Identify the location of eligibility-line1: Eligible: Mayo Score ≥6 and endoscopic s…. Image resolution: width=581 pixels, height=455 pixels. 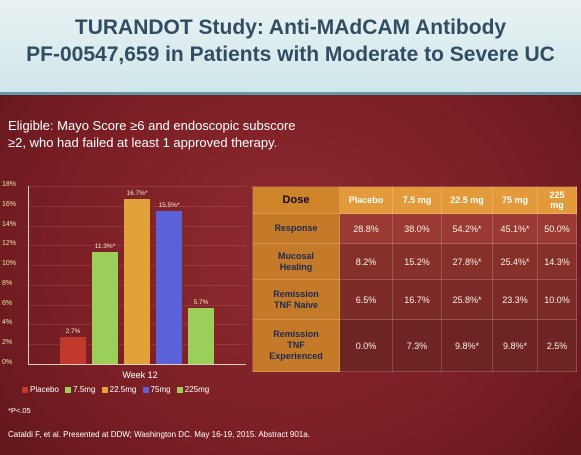
(152, 125).